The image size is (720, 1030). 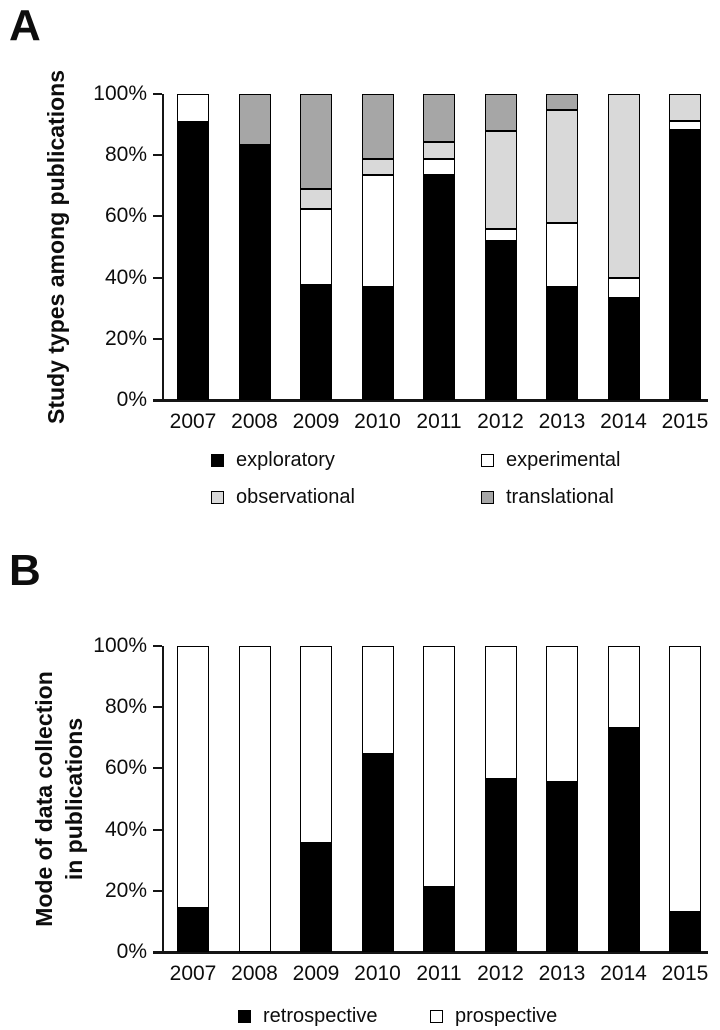 I want to click on y-axis-tick-label: 60%, so click(x=125, y=216).